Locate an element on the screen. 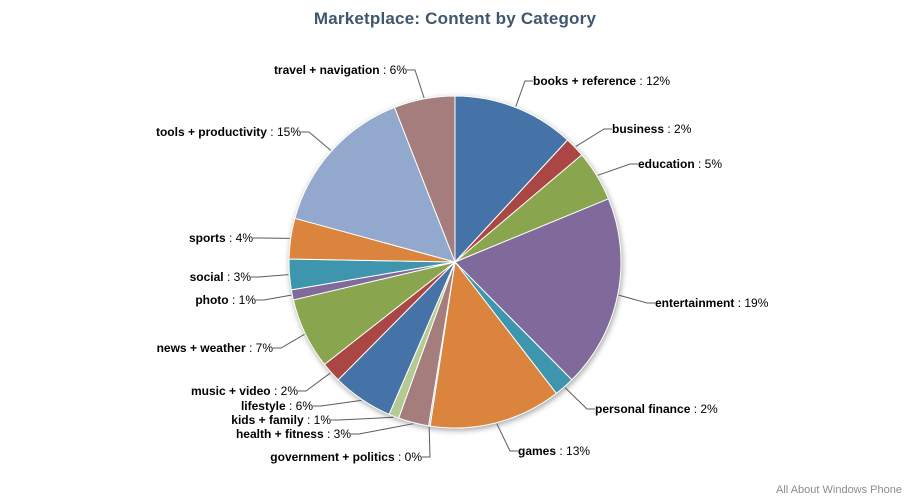 This screenshot has height=501, width=910. slice-label-business: business : 2% is located at coordinates (652, 129).